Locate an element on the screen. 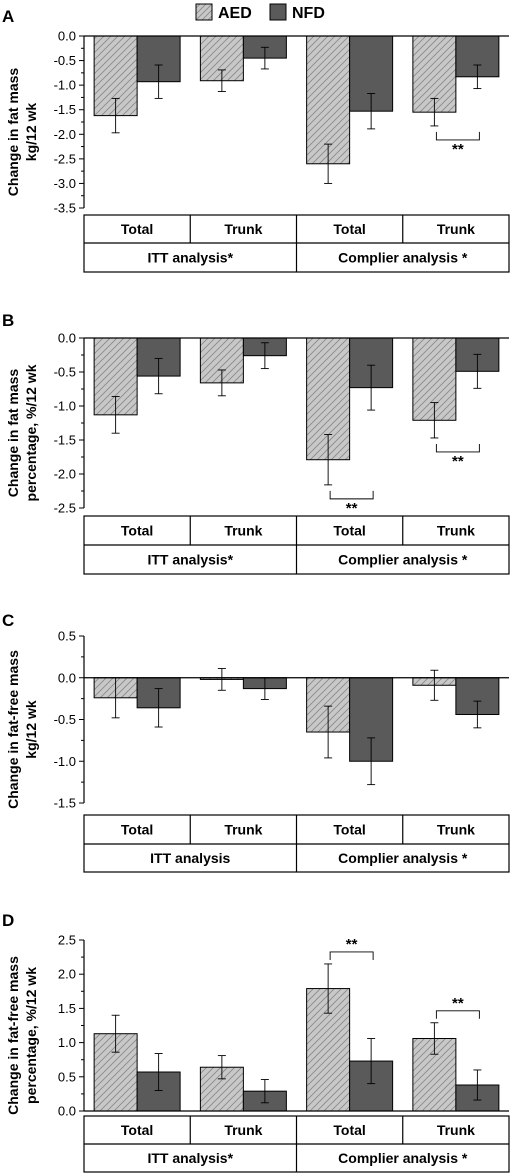 The height and width of the screenshot is (1176, 520). y-tick-label: -3.0 is located at coordinates (65, 183).